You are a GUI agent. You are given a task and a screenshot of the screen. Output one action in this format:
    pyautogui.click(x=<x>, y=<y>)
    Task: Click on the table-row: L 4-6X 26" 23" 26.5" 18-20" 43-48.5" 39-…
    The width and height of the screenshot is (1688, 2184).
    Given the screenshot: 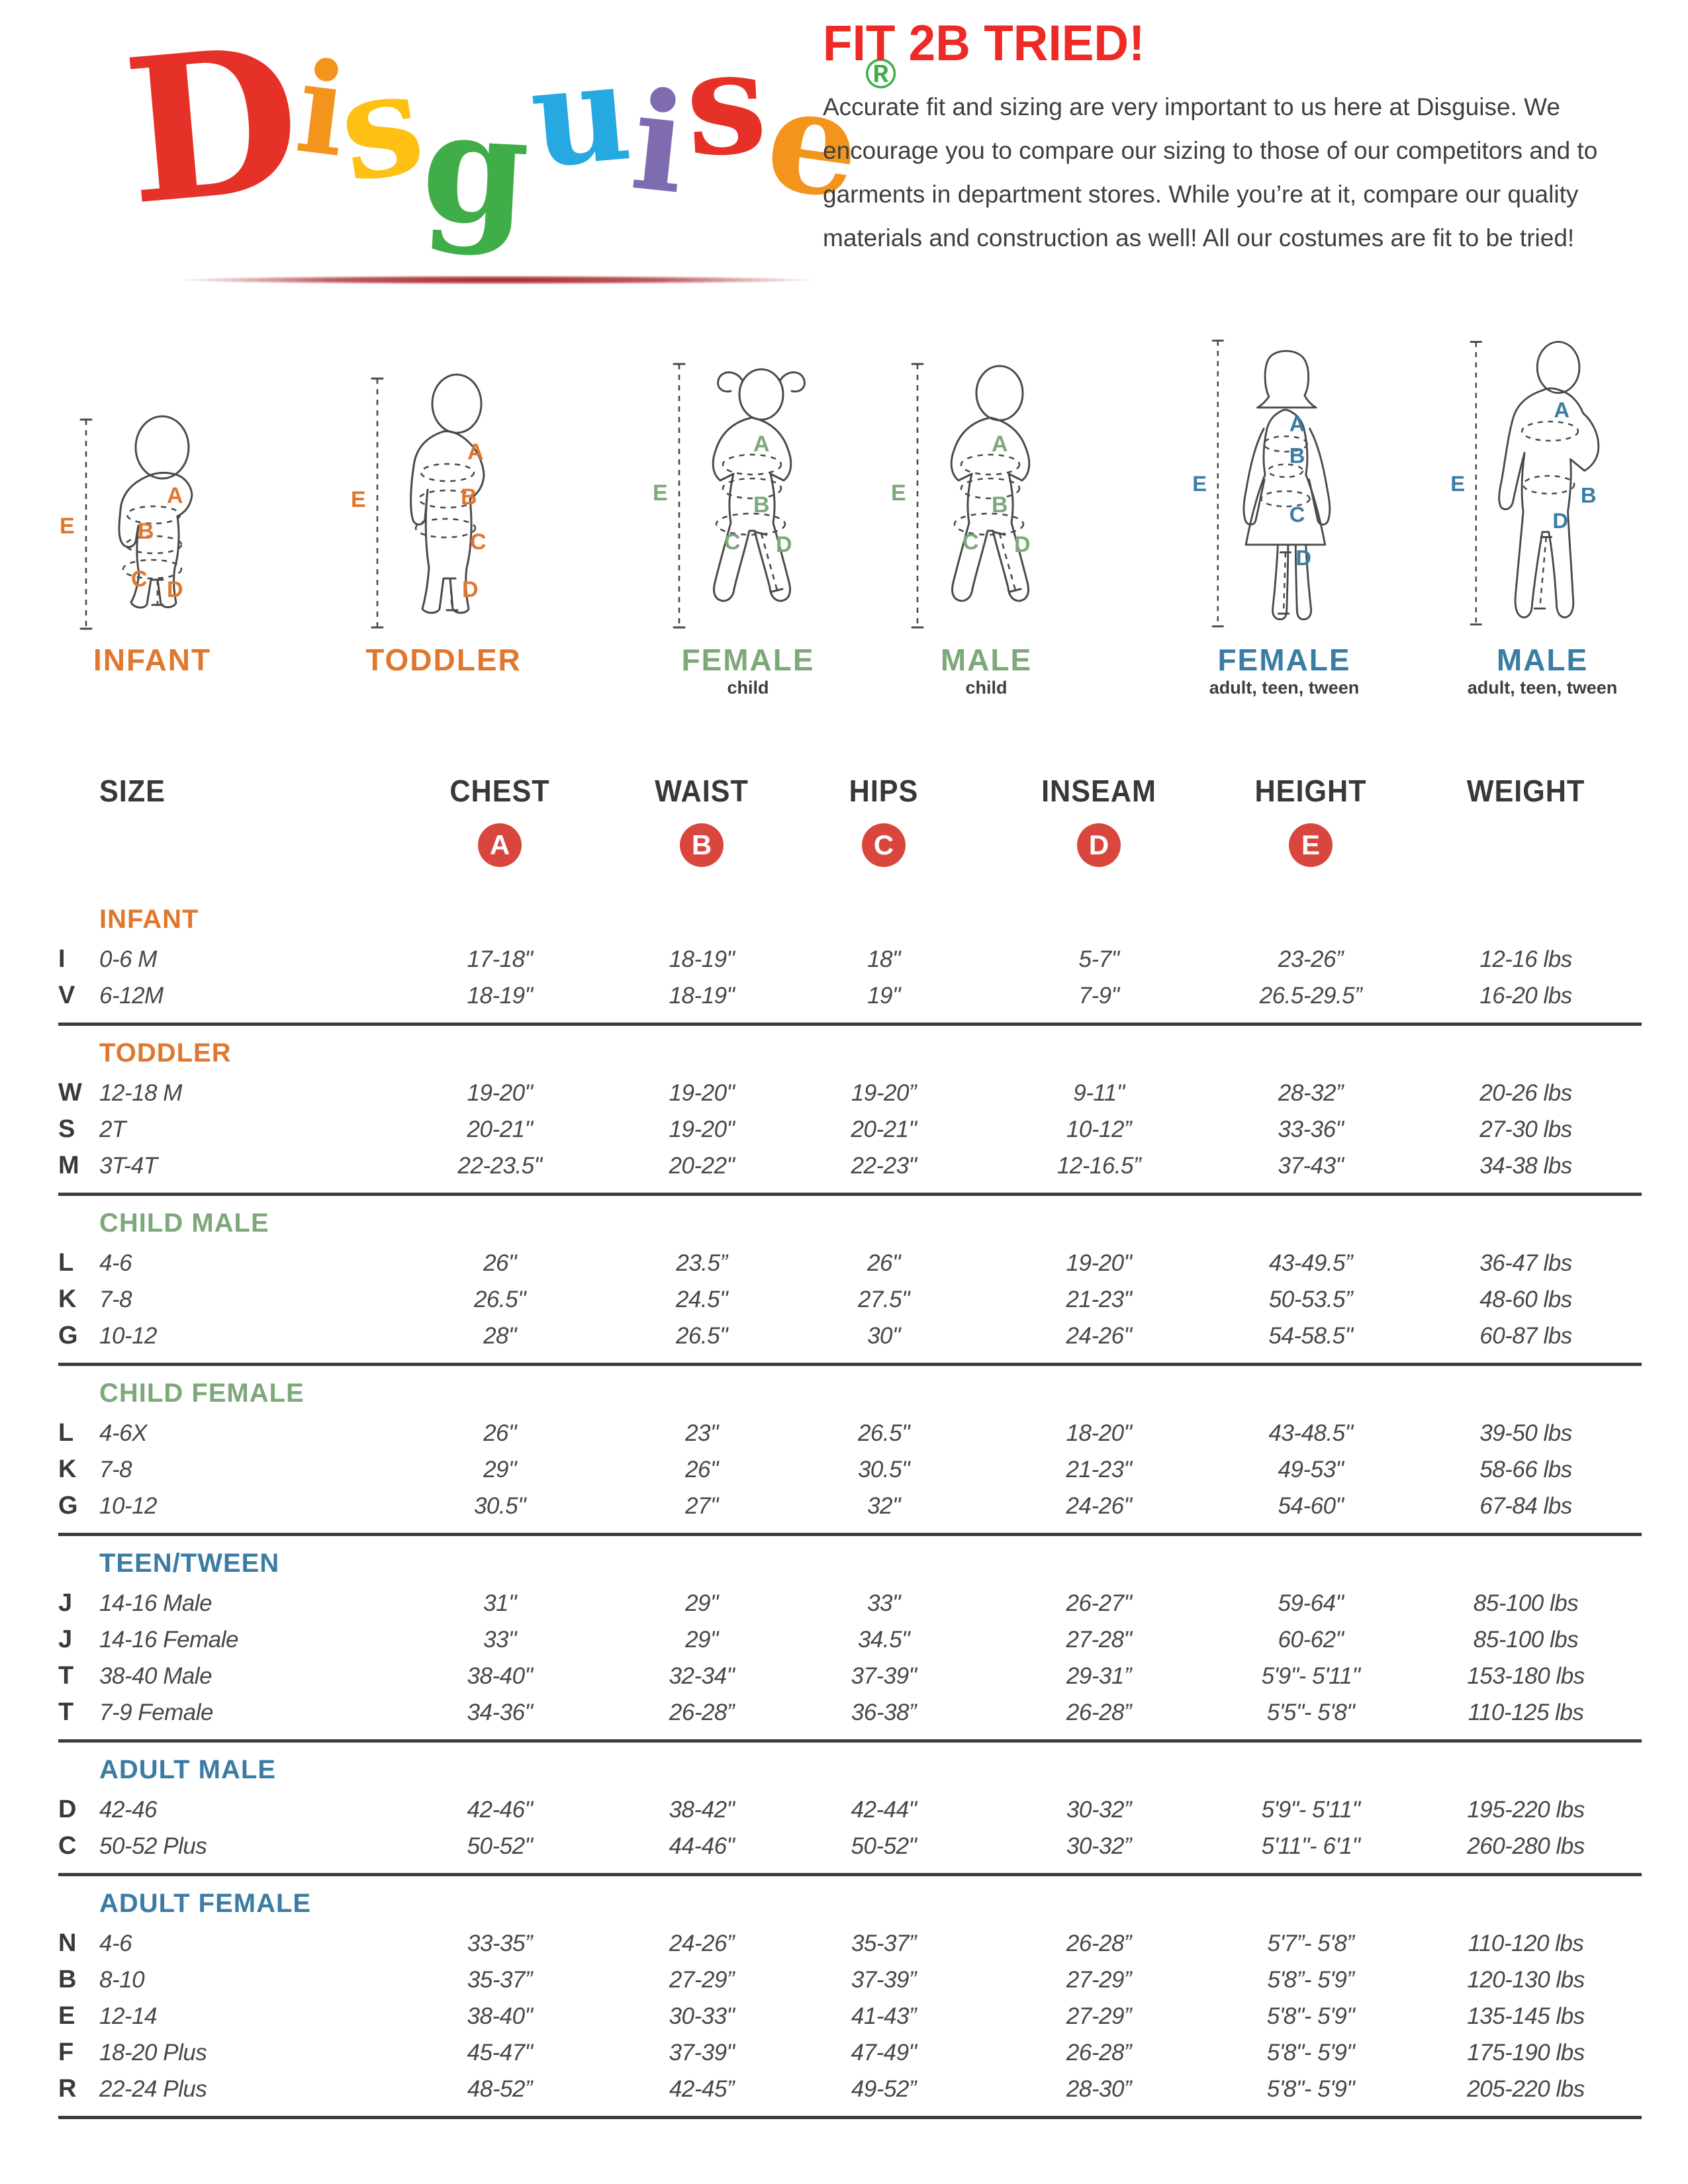 What is the action you would take?
    pyautogui.click(x=850, y=1433)
    